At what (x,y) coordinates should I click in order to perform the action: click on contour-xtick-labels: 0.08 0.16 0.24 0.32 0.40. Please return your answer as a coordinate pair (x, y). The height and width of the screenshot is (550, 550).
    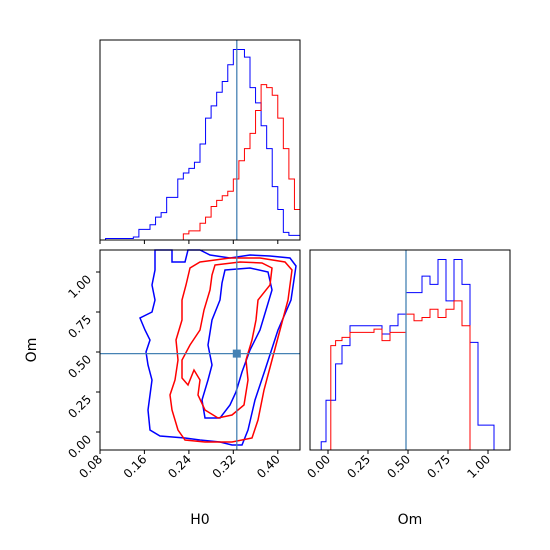
    Looking at the image, I should click on (179, 466).